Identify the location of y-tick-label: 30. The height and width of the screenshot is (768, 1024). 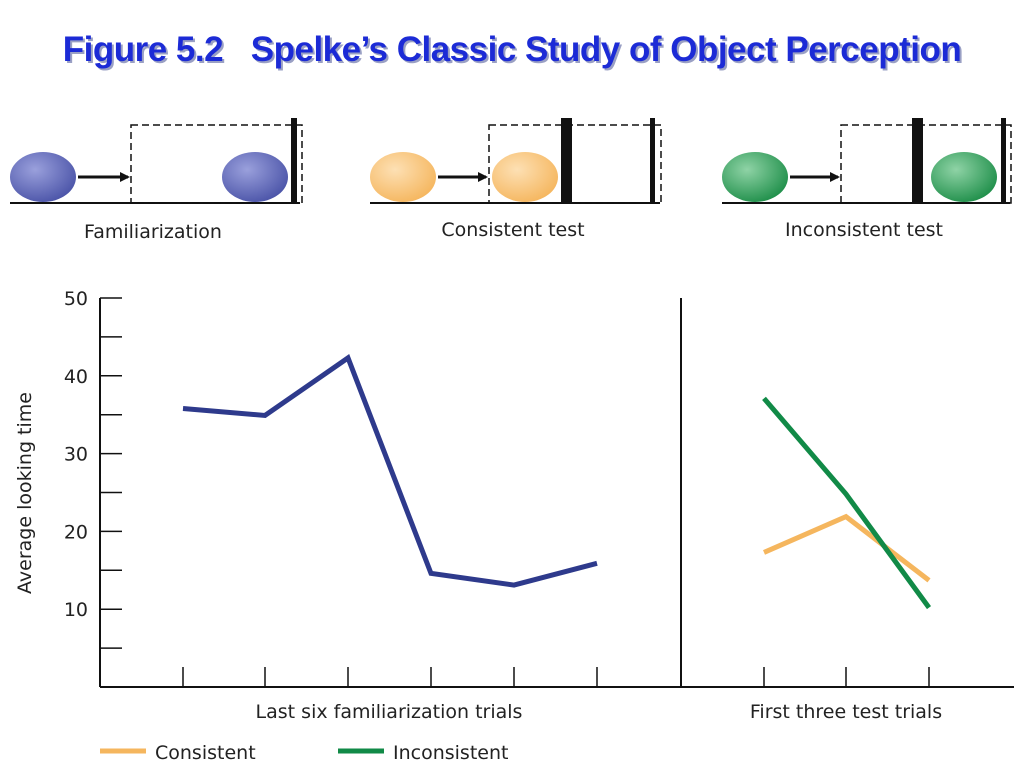
(76, 455).